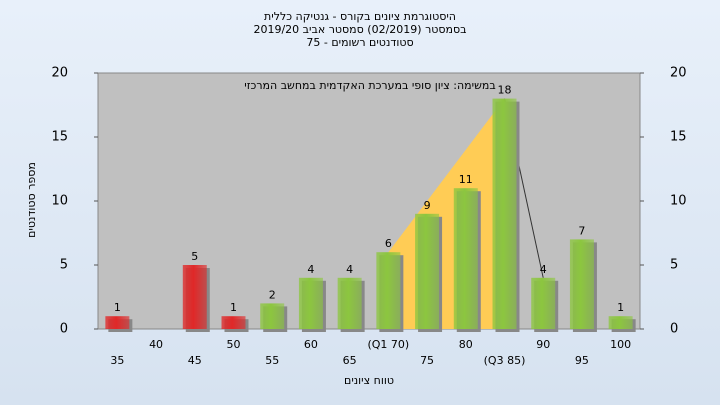  What do you see at coordinates (359, 42) in the screenshot?
I see `chart-subtitle: סטודנטים רשומים - 75` at bounding box center [359, 42].